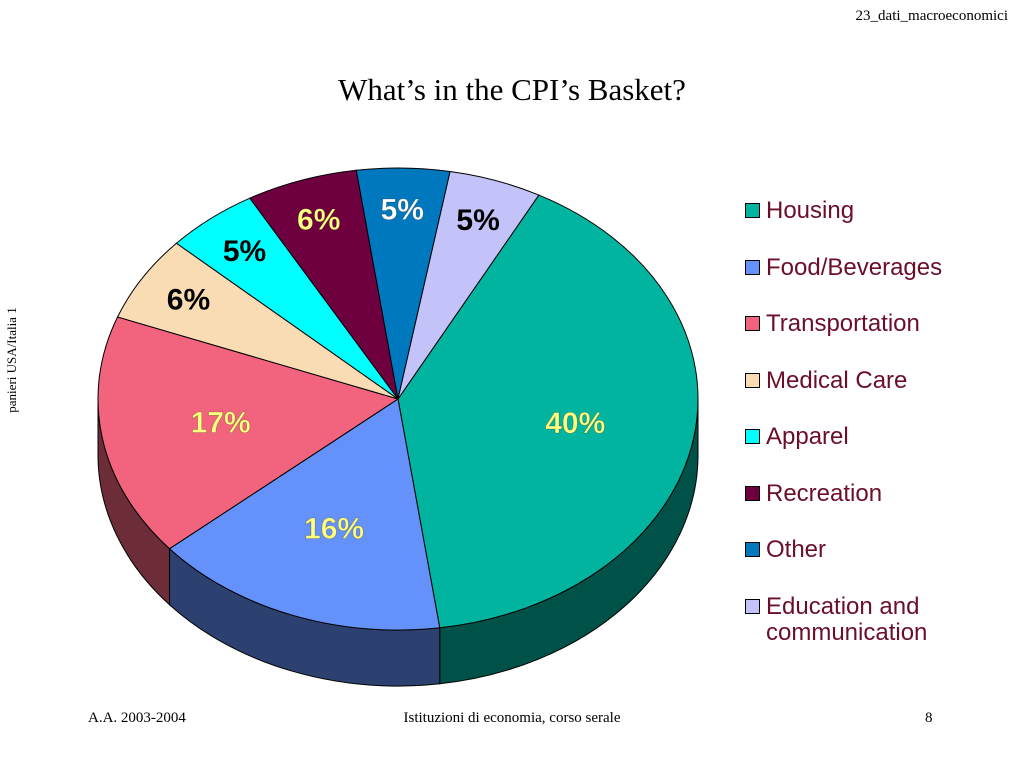  Describe the element at coordinates (847, 619) in the screenshot. I see `legend-label-education-communication: Education and communication` at that location.